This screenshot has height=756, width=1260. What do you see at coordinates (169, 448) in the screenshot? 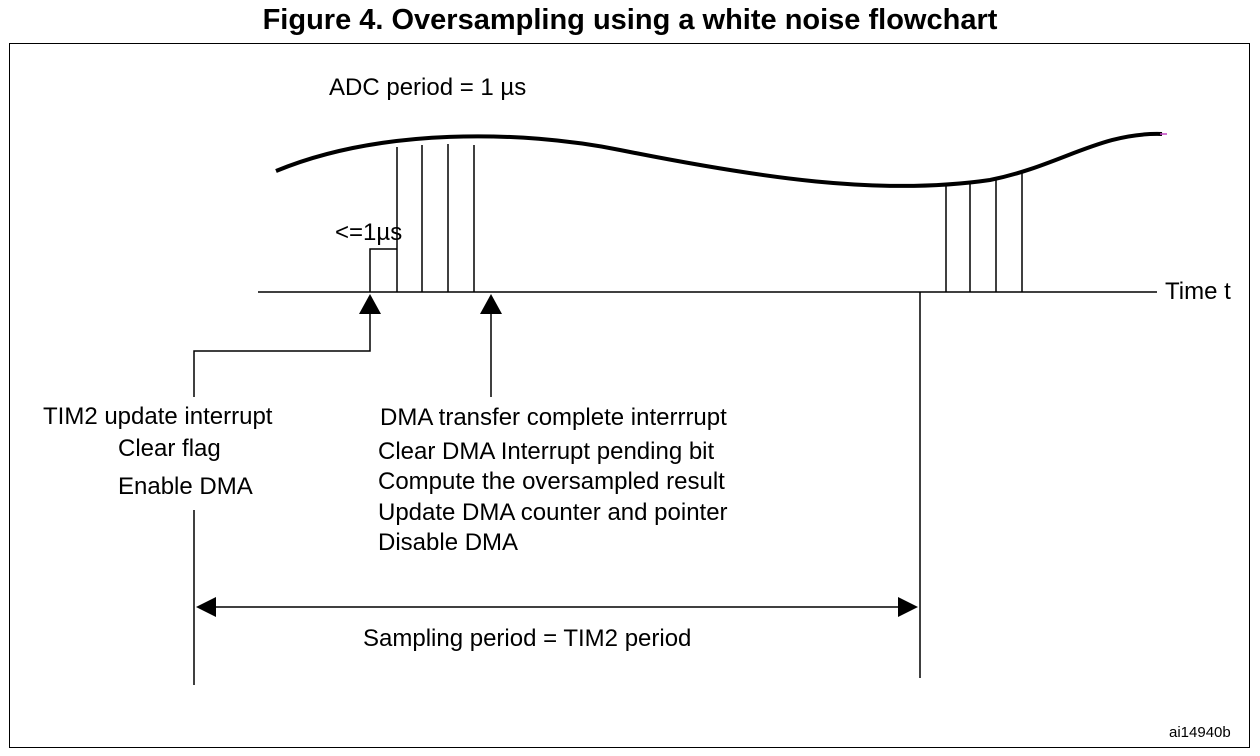
I see `tim2-line-2: Clear flag` at bounding box center [169, 448].